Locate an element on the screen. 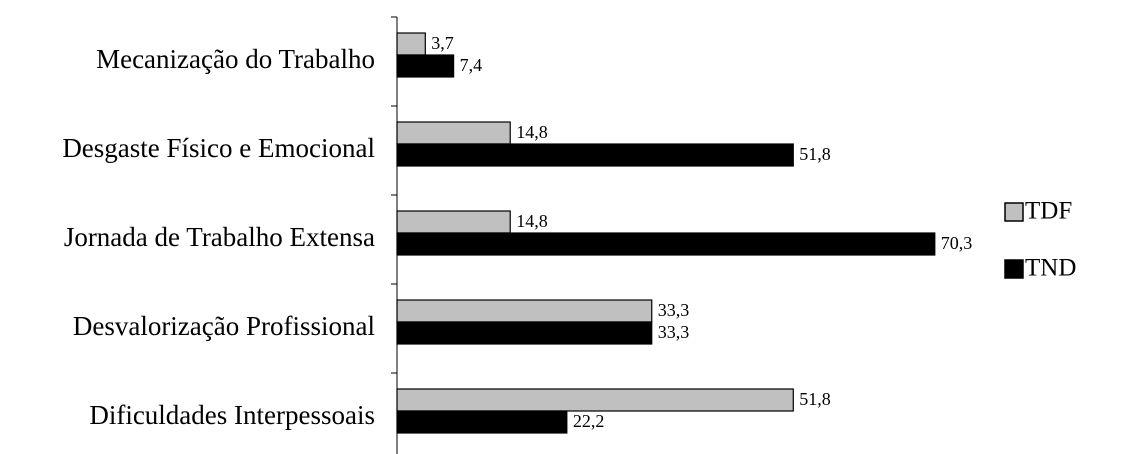 This screenshot has height=454, width=1121. category-label-desgaste-fisico-e-emocional: Desgaste Físico e Emocional is located at coordinates (218, 148).